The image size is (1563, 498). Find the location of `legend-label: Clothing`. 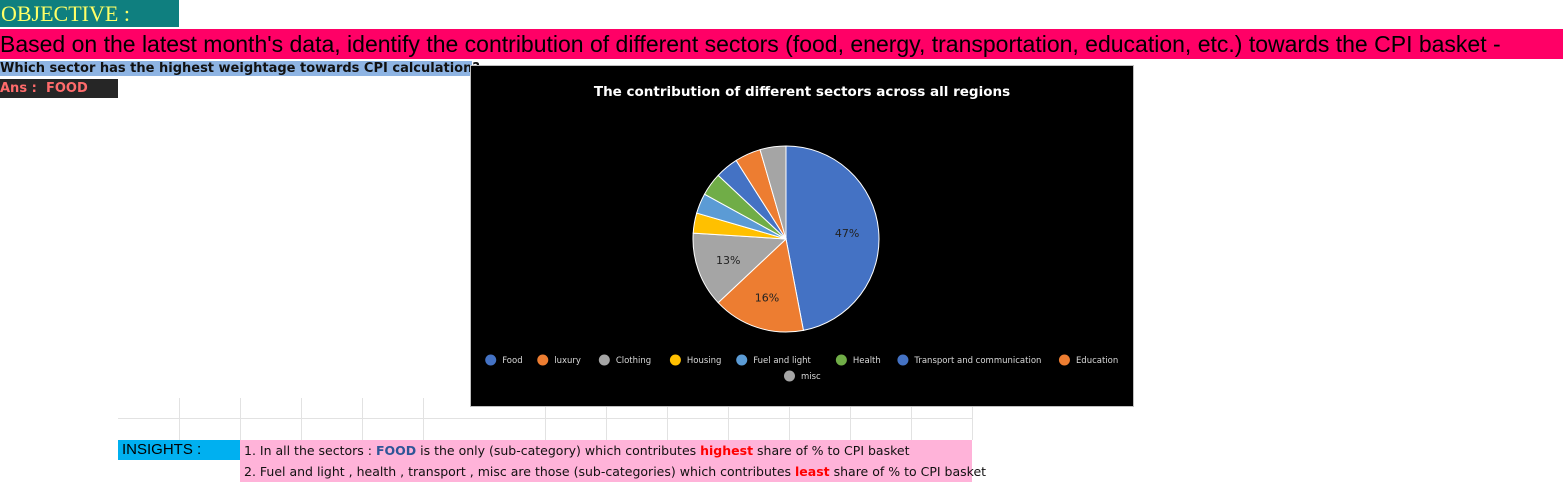

legend-label: Clothing is located at coordinates (633, 361).